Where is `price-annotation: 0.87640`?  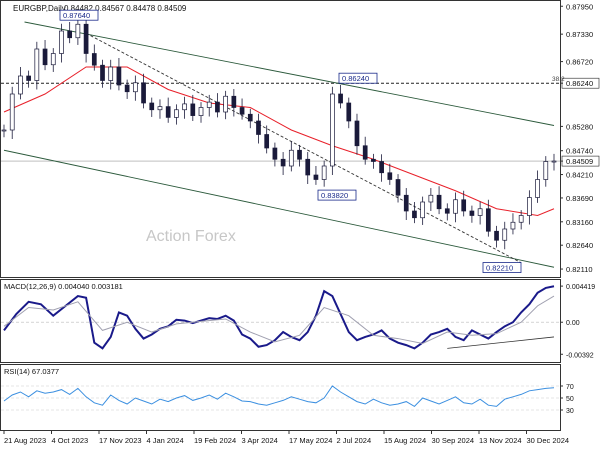 price-annotation: 0.87640 is located at coordinates (76, 15).